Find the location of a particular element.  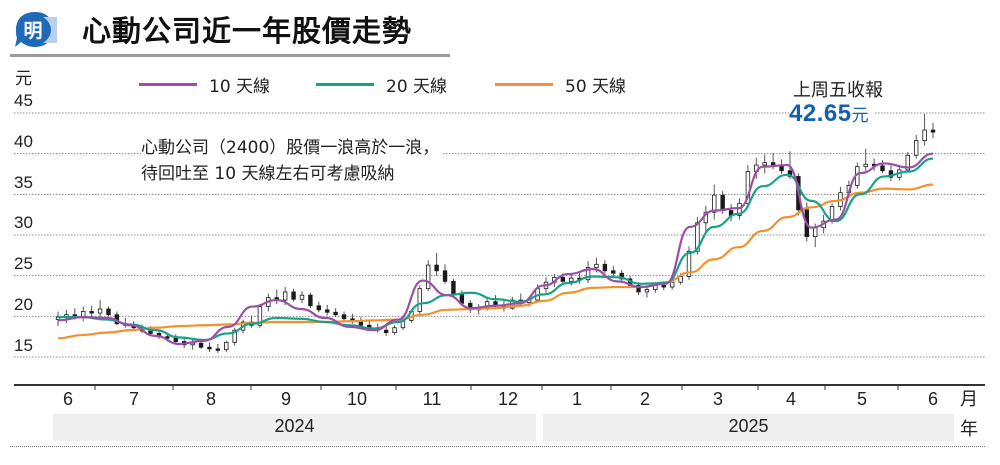

month-label: 8 is located at coordinates (211, 399).